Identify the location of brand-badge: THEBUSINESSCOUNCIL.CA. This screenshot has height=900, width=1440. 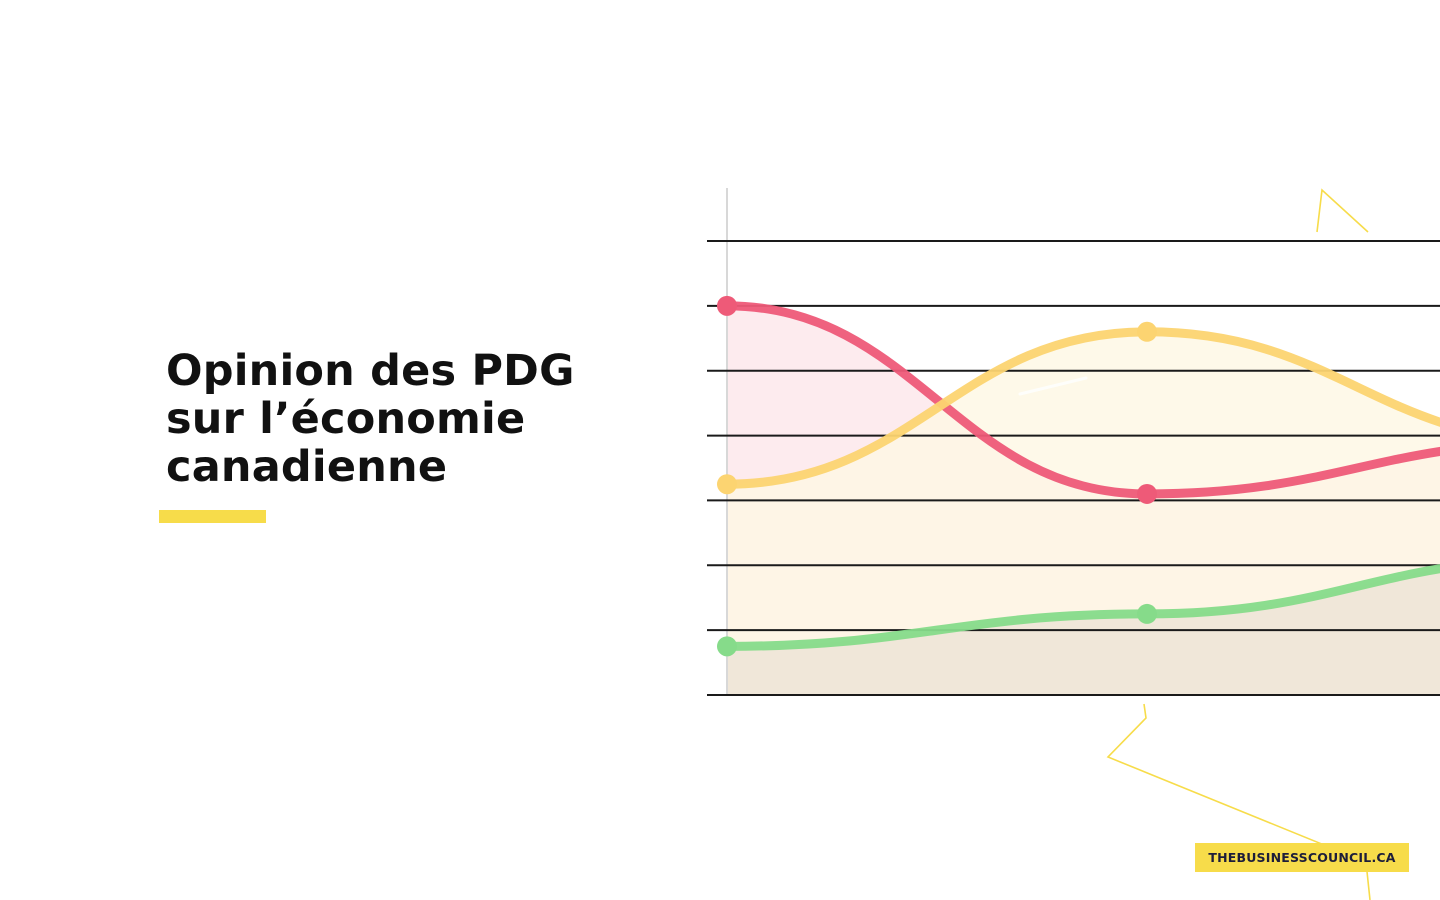
(1302, 857).